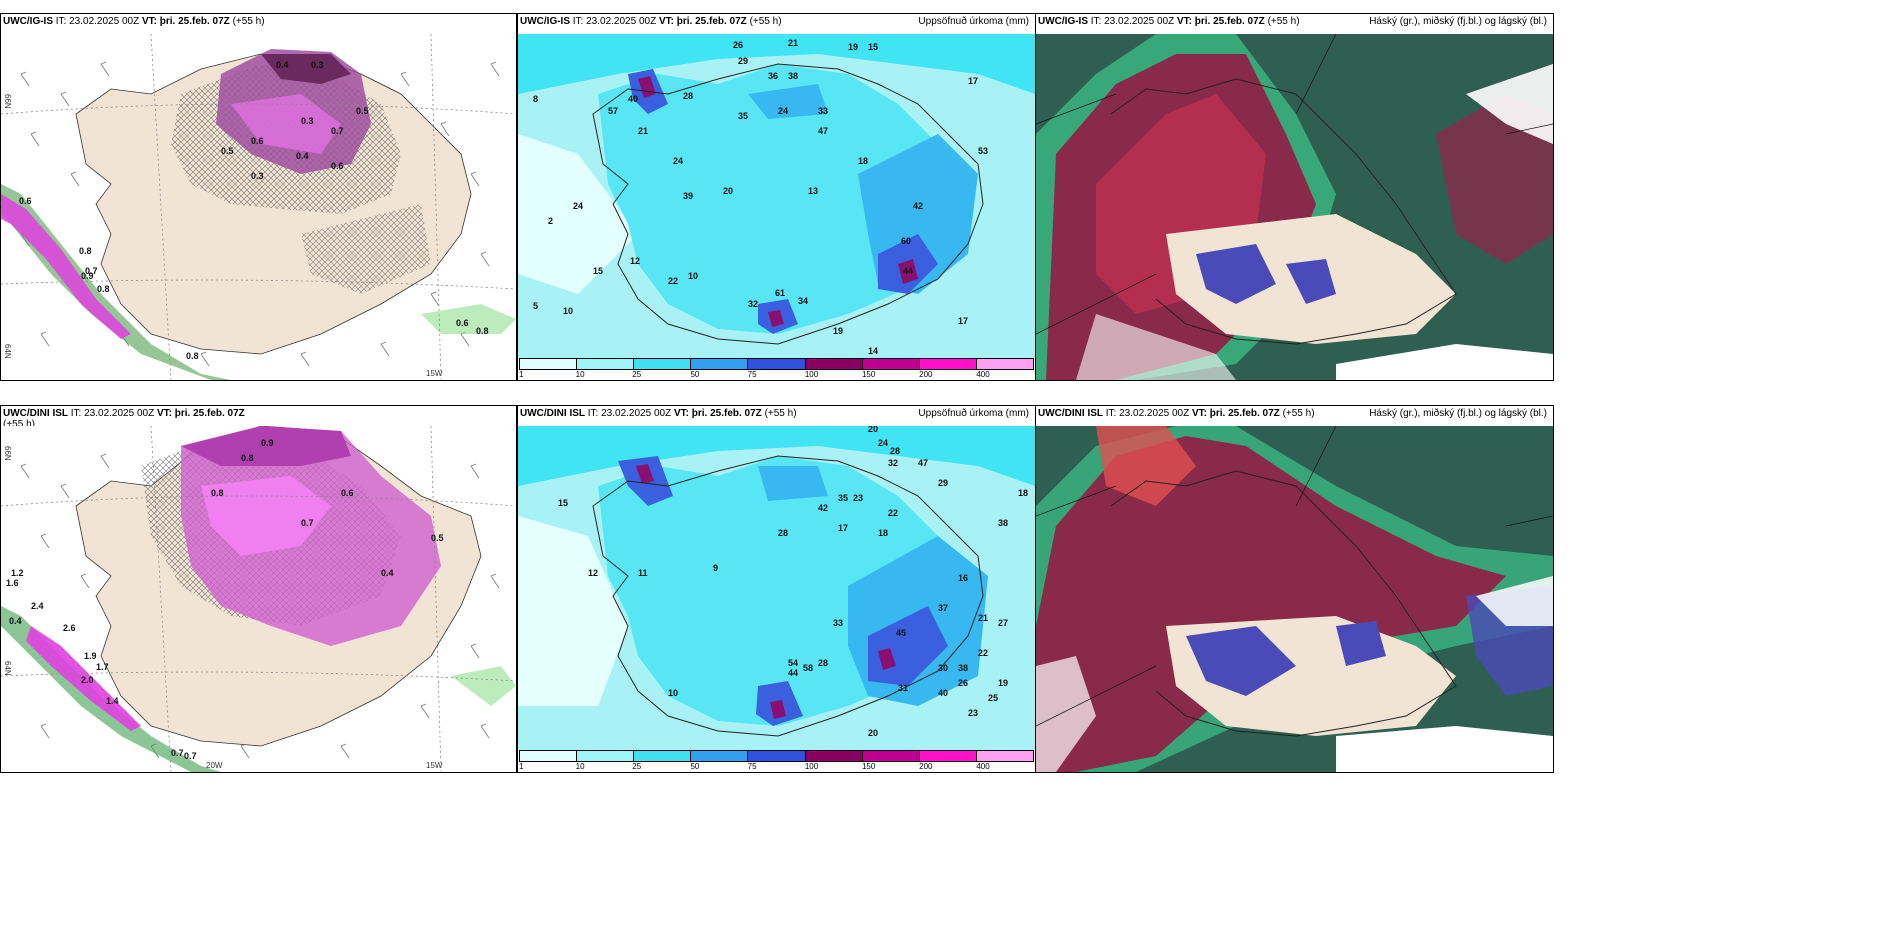 The image size is (1900, 950). What do you see at coordinates (257, 141) in the screenshot?
I see `value-label: 0.6` at bounding box center [257, 141].